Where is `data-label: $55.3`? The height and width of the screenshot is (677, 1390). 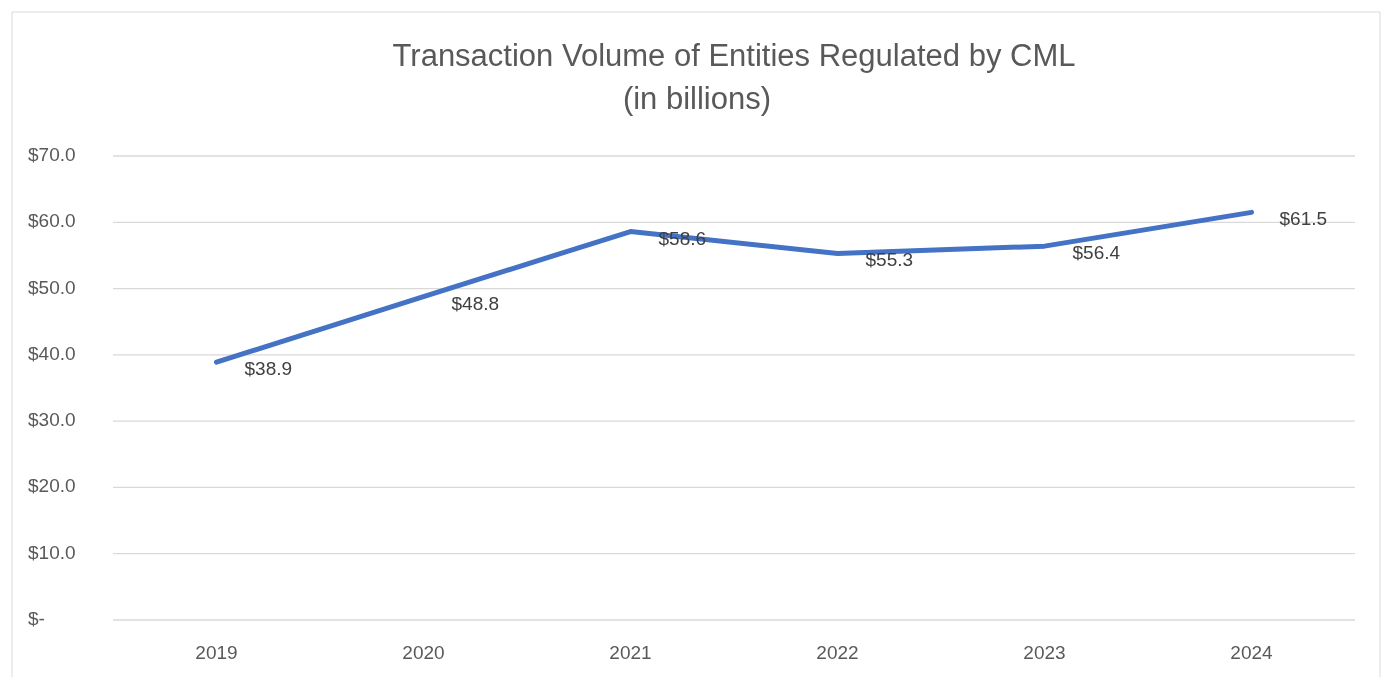
data-label: $55.3 is located at coordinates (889, 260).